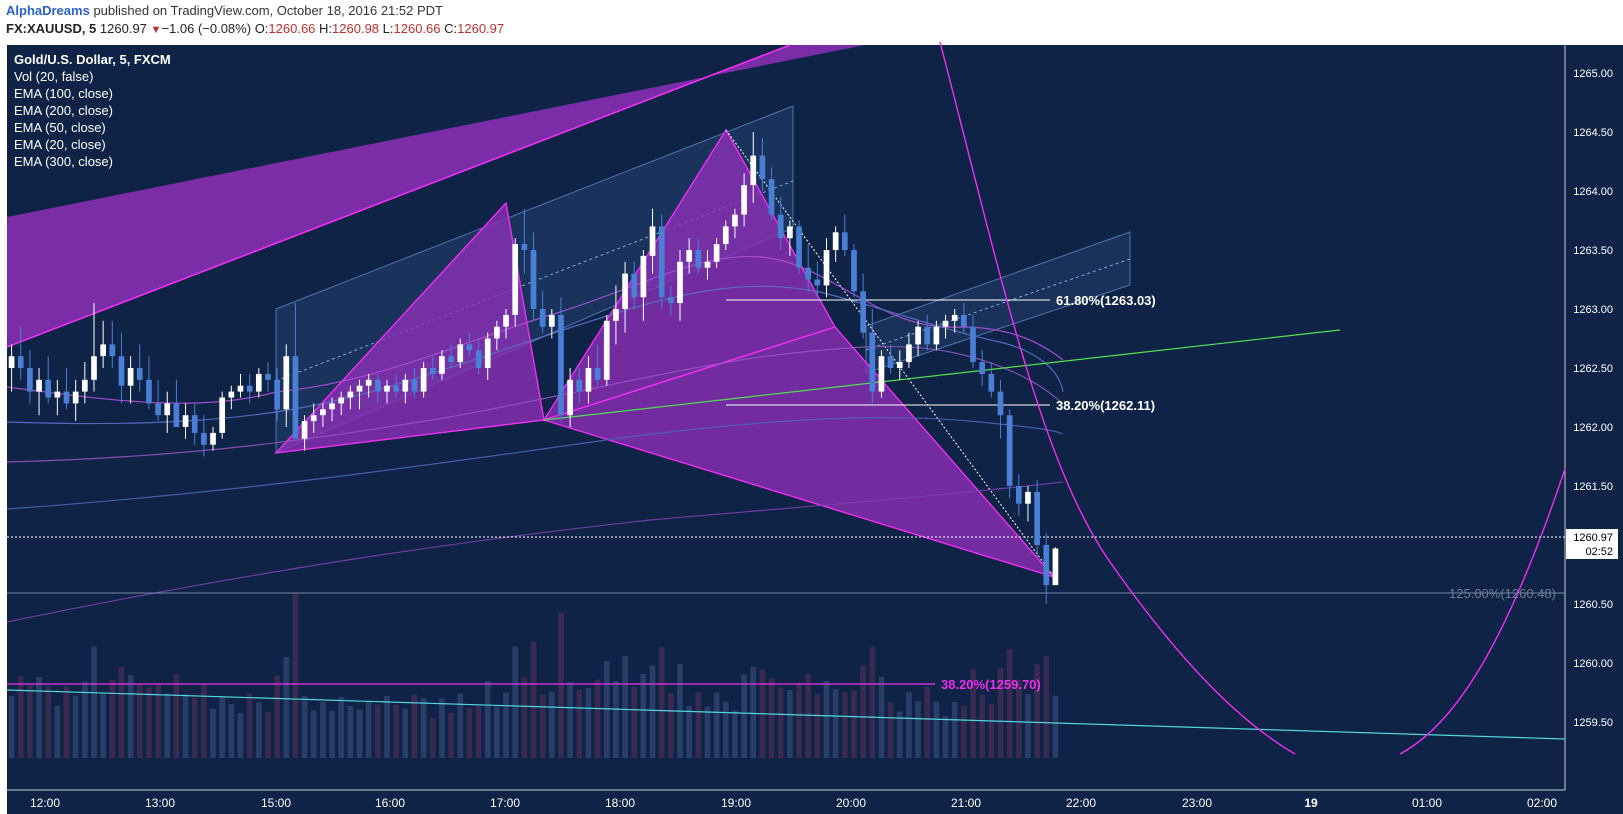  Describe the element at coordinates (451, 28) in the screenshot. I see `close-label: C:` at that location.